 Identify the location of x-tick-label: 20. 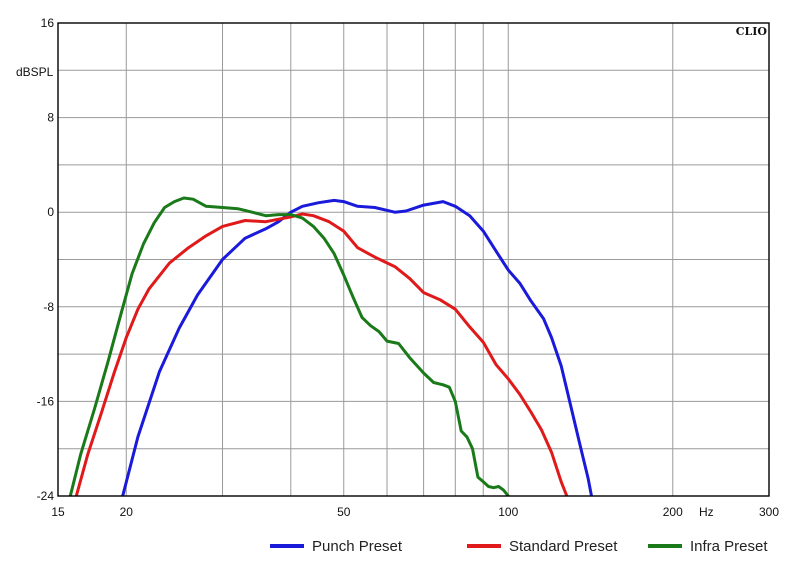
(127, 512).